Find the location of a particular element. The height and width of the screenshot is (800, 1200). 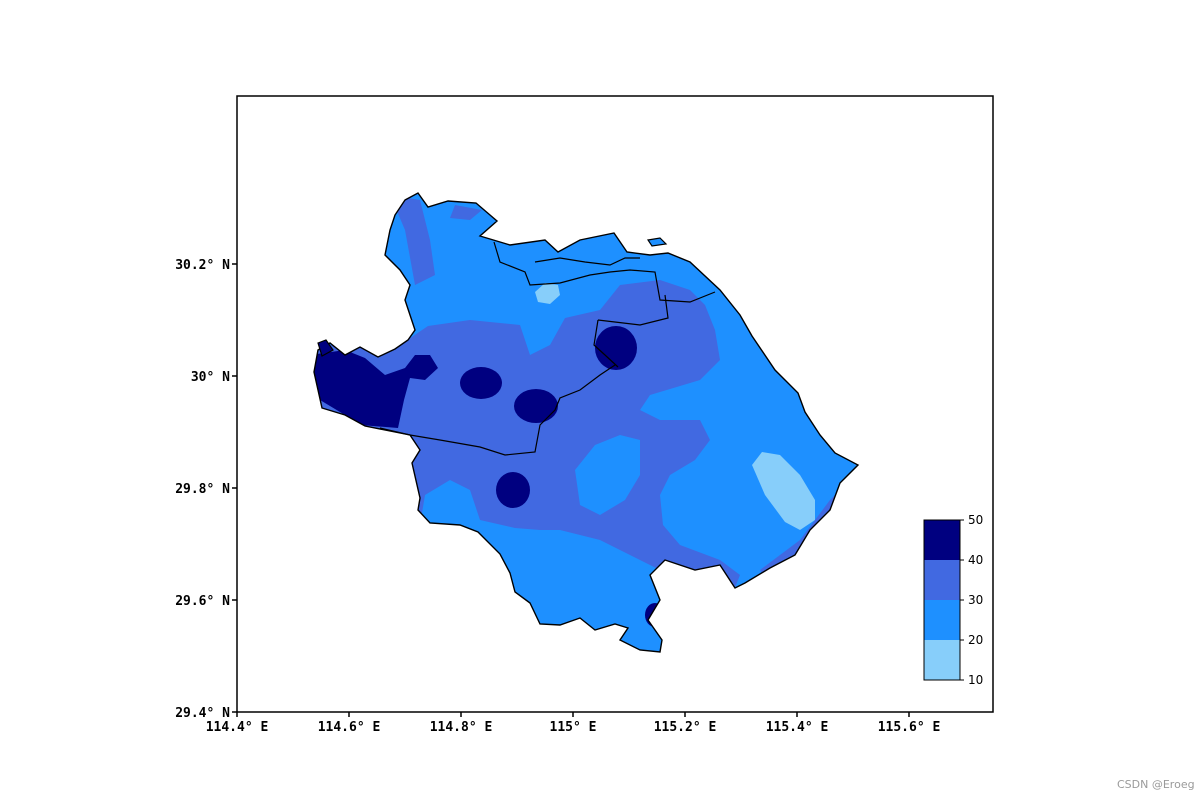

y-tick-label: 30° N is located at coordinates (210, 377).